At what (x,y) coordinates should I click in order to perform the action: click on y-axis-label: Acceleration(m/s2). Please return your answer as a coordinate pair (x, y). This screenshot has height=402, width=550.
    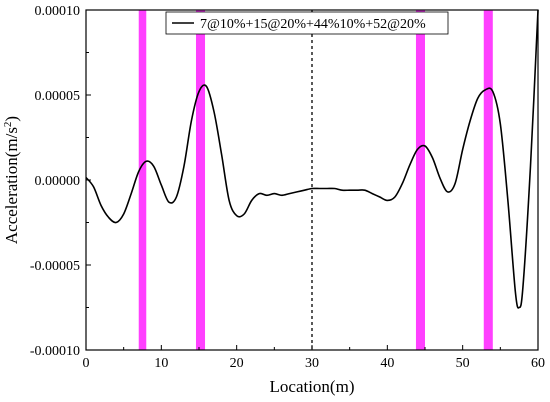
    Looking at the image, I should click on (11, 180).